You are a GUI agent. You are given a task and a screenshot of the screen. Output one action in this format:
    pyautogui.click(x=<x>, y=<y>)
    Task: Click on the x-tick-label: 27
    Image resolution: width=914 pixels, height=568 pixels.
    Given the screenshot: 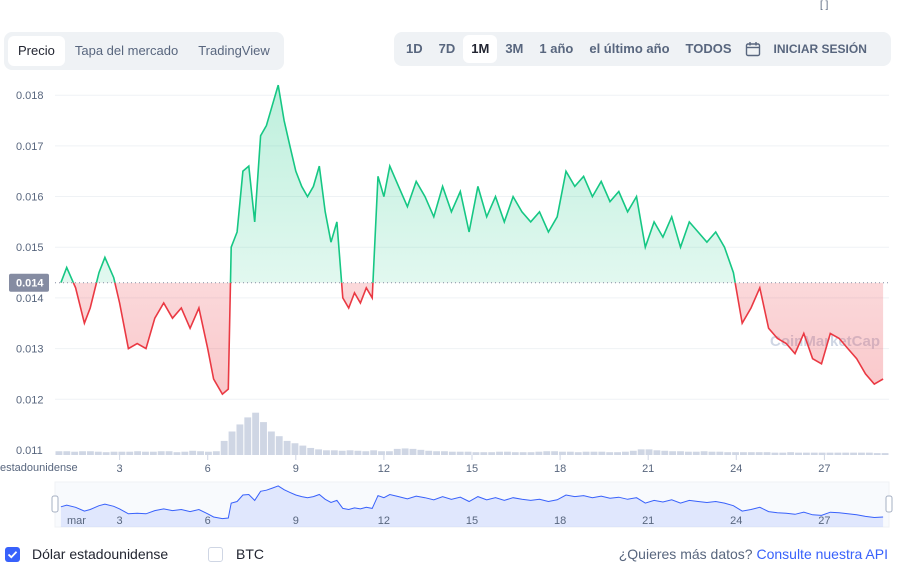 What is the action you would take?
    pyautogui.click(x=824, y=469)
    